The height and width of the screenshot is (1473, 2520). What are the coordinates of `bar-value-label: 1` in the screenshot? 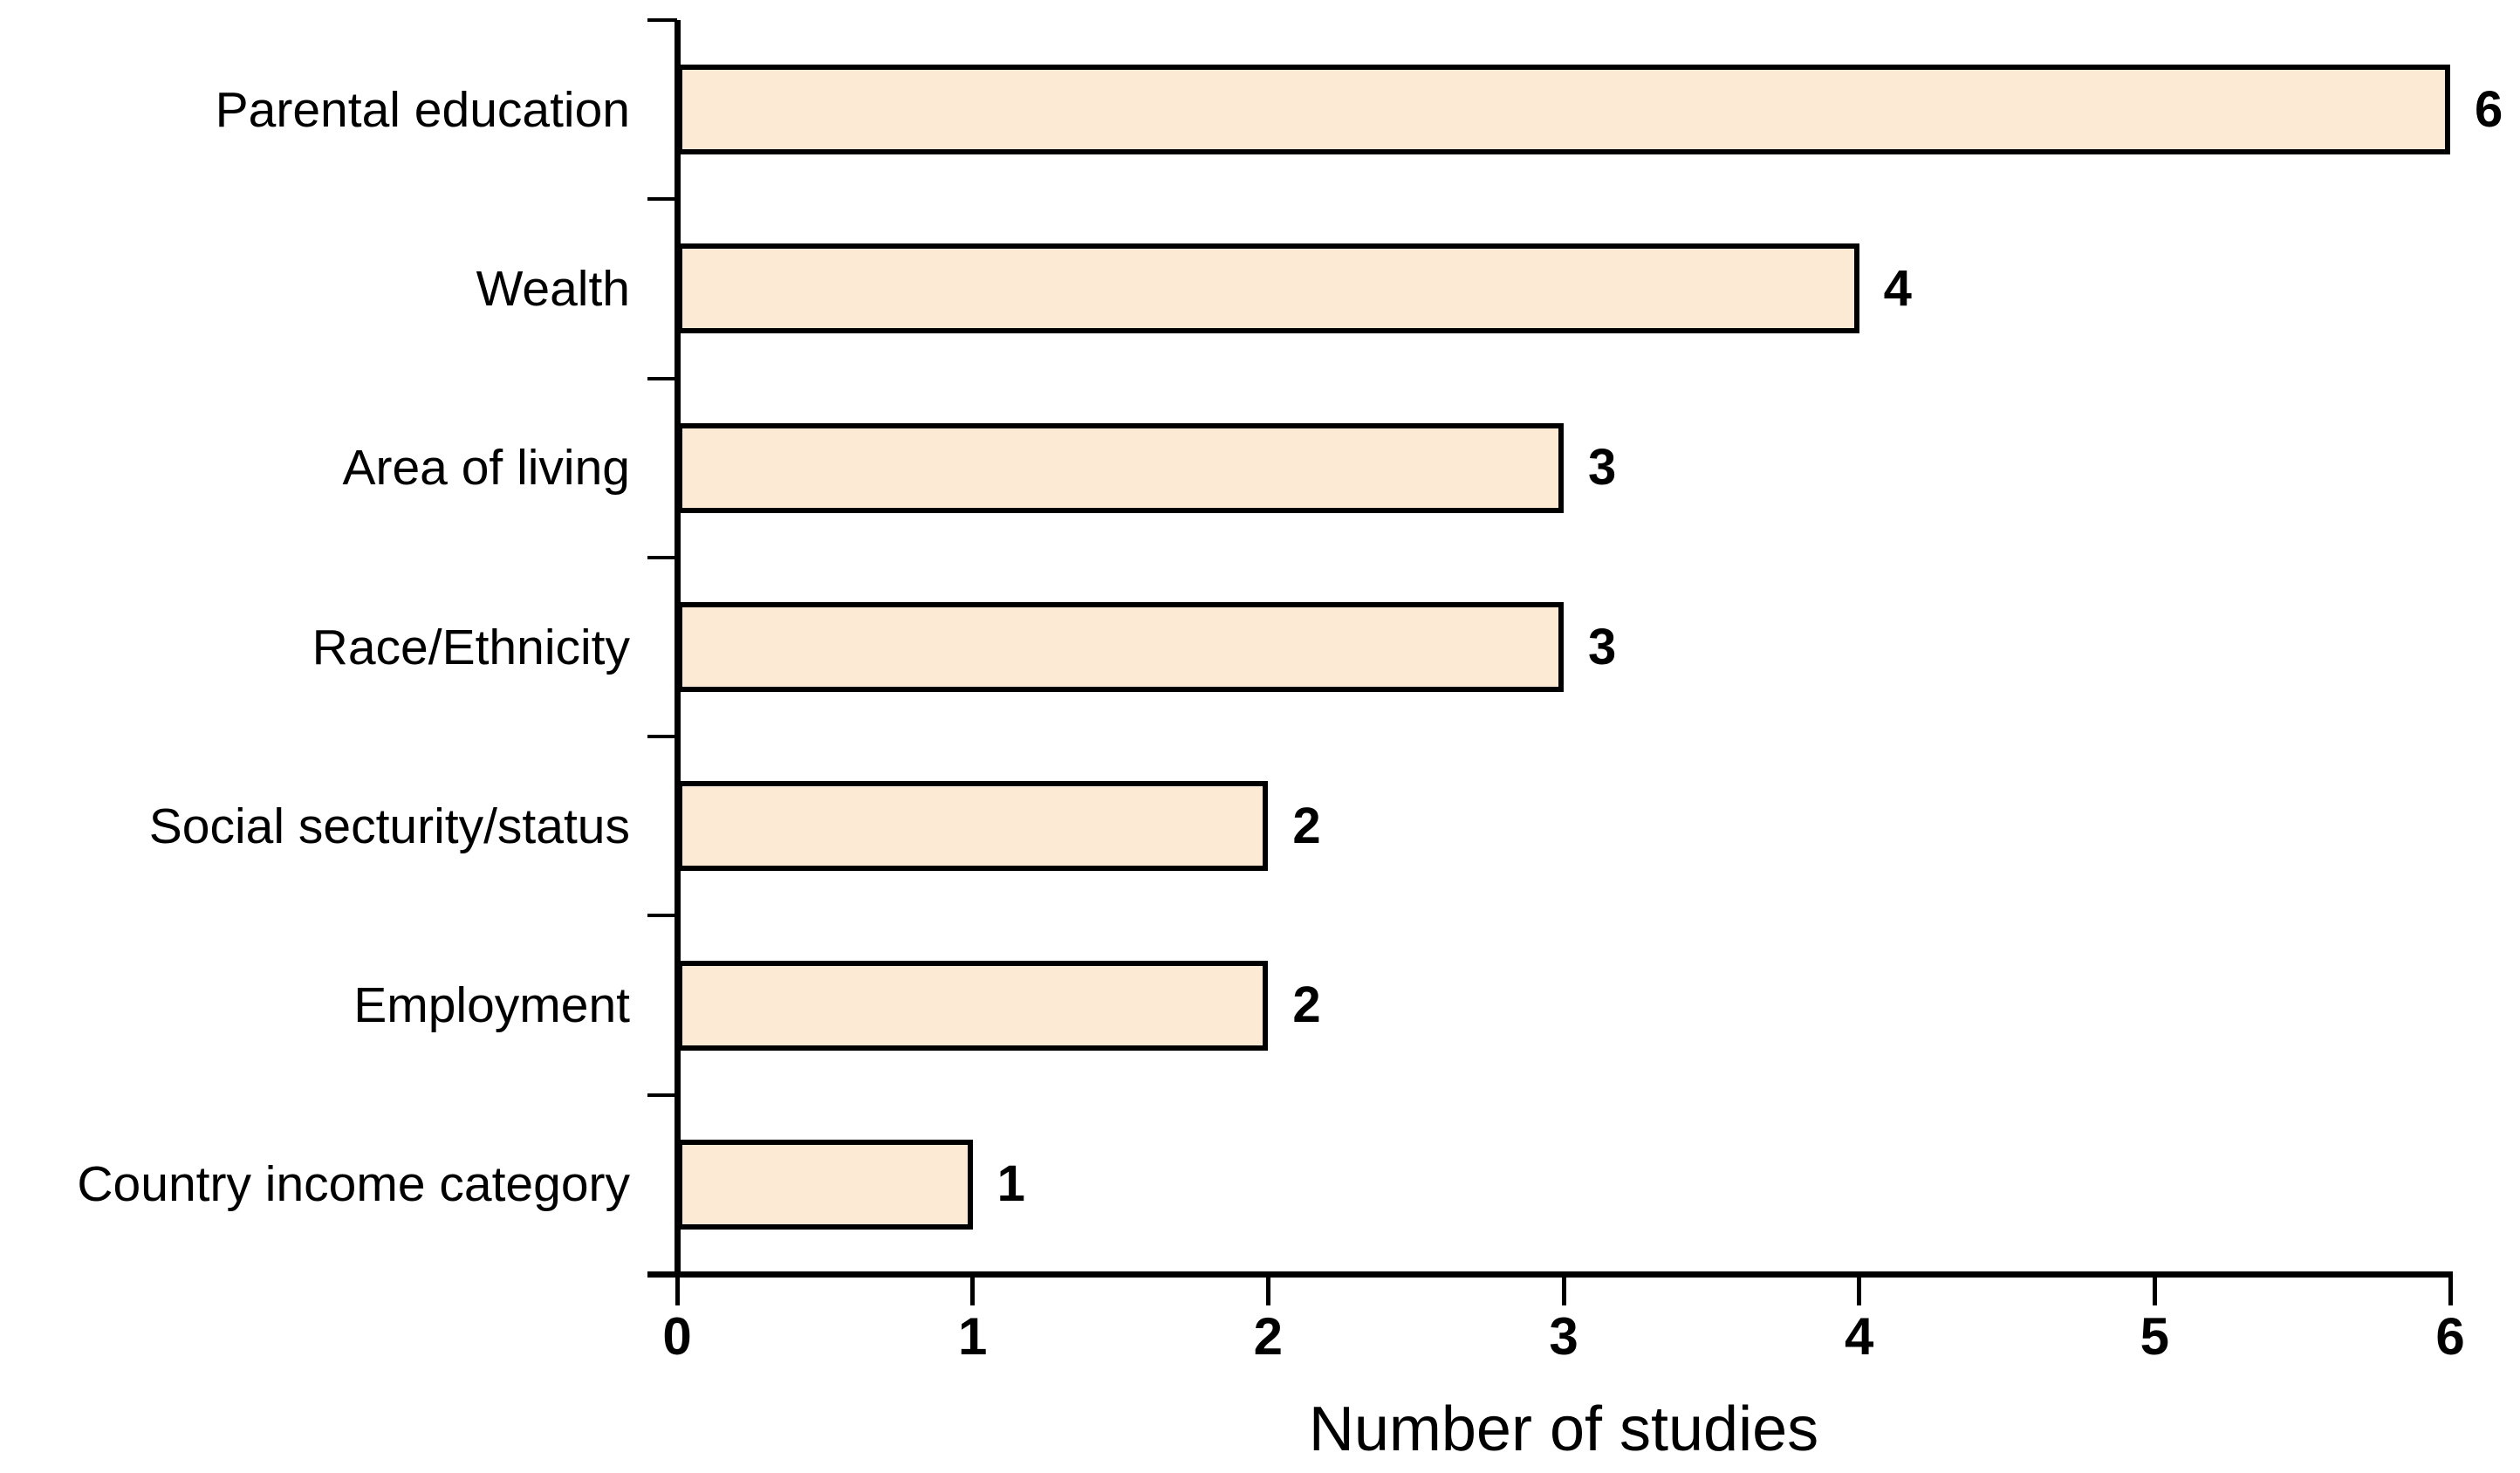 It's located at (1010, 1184).